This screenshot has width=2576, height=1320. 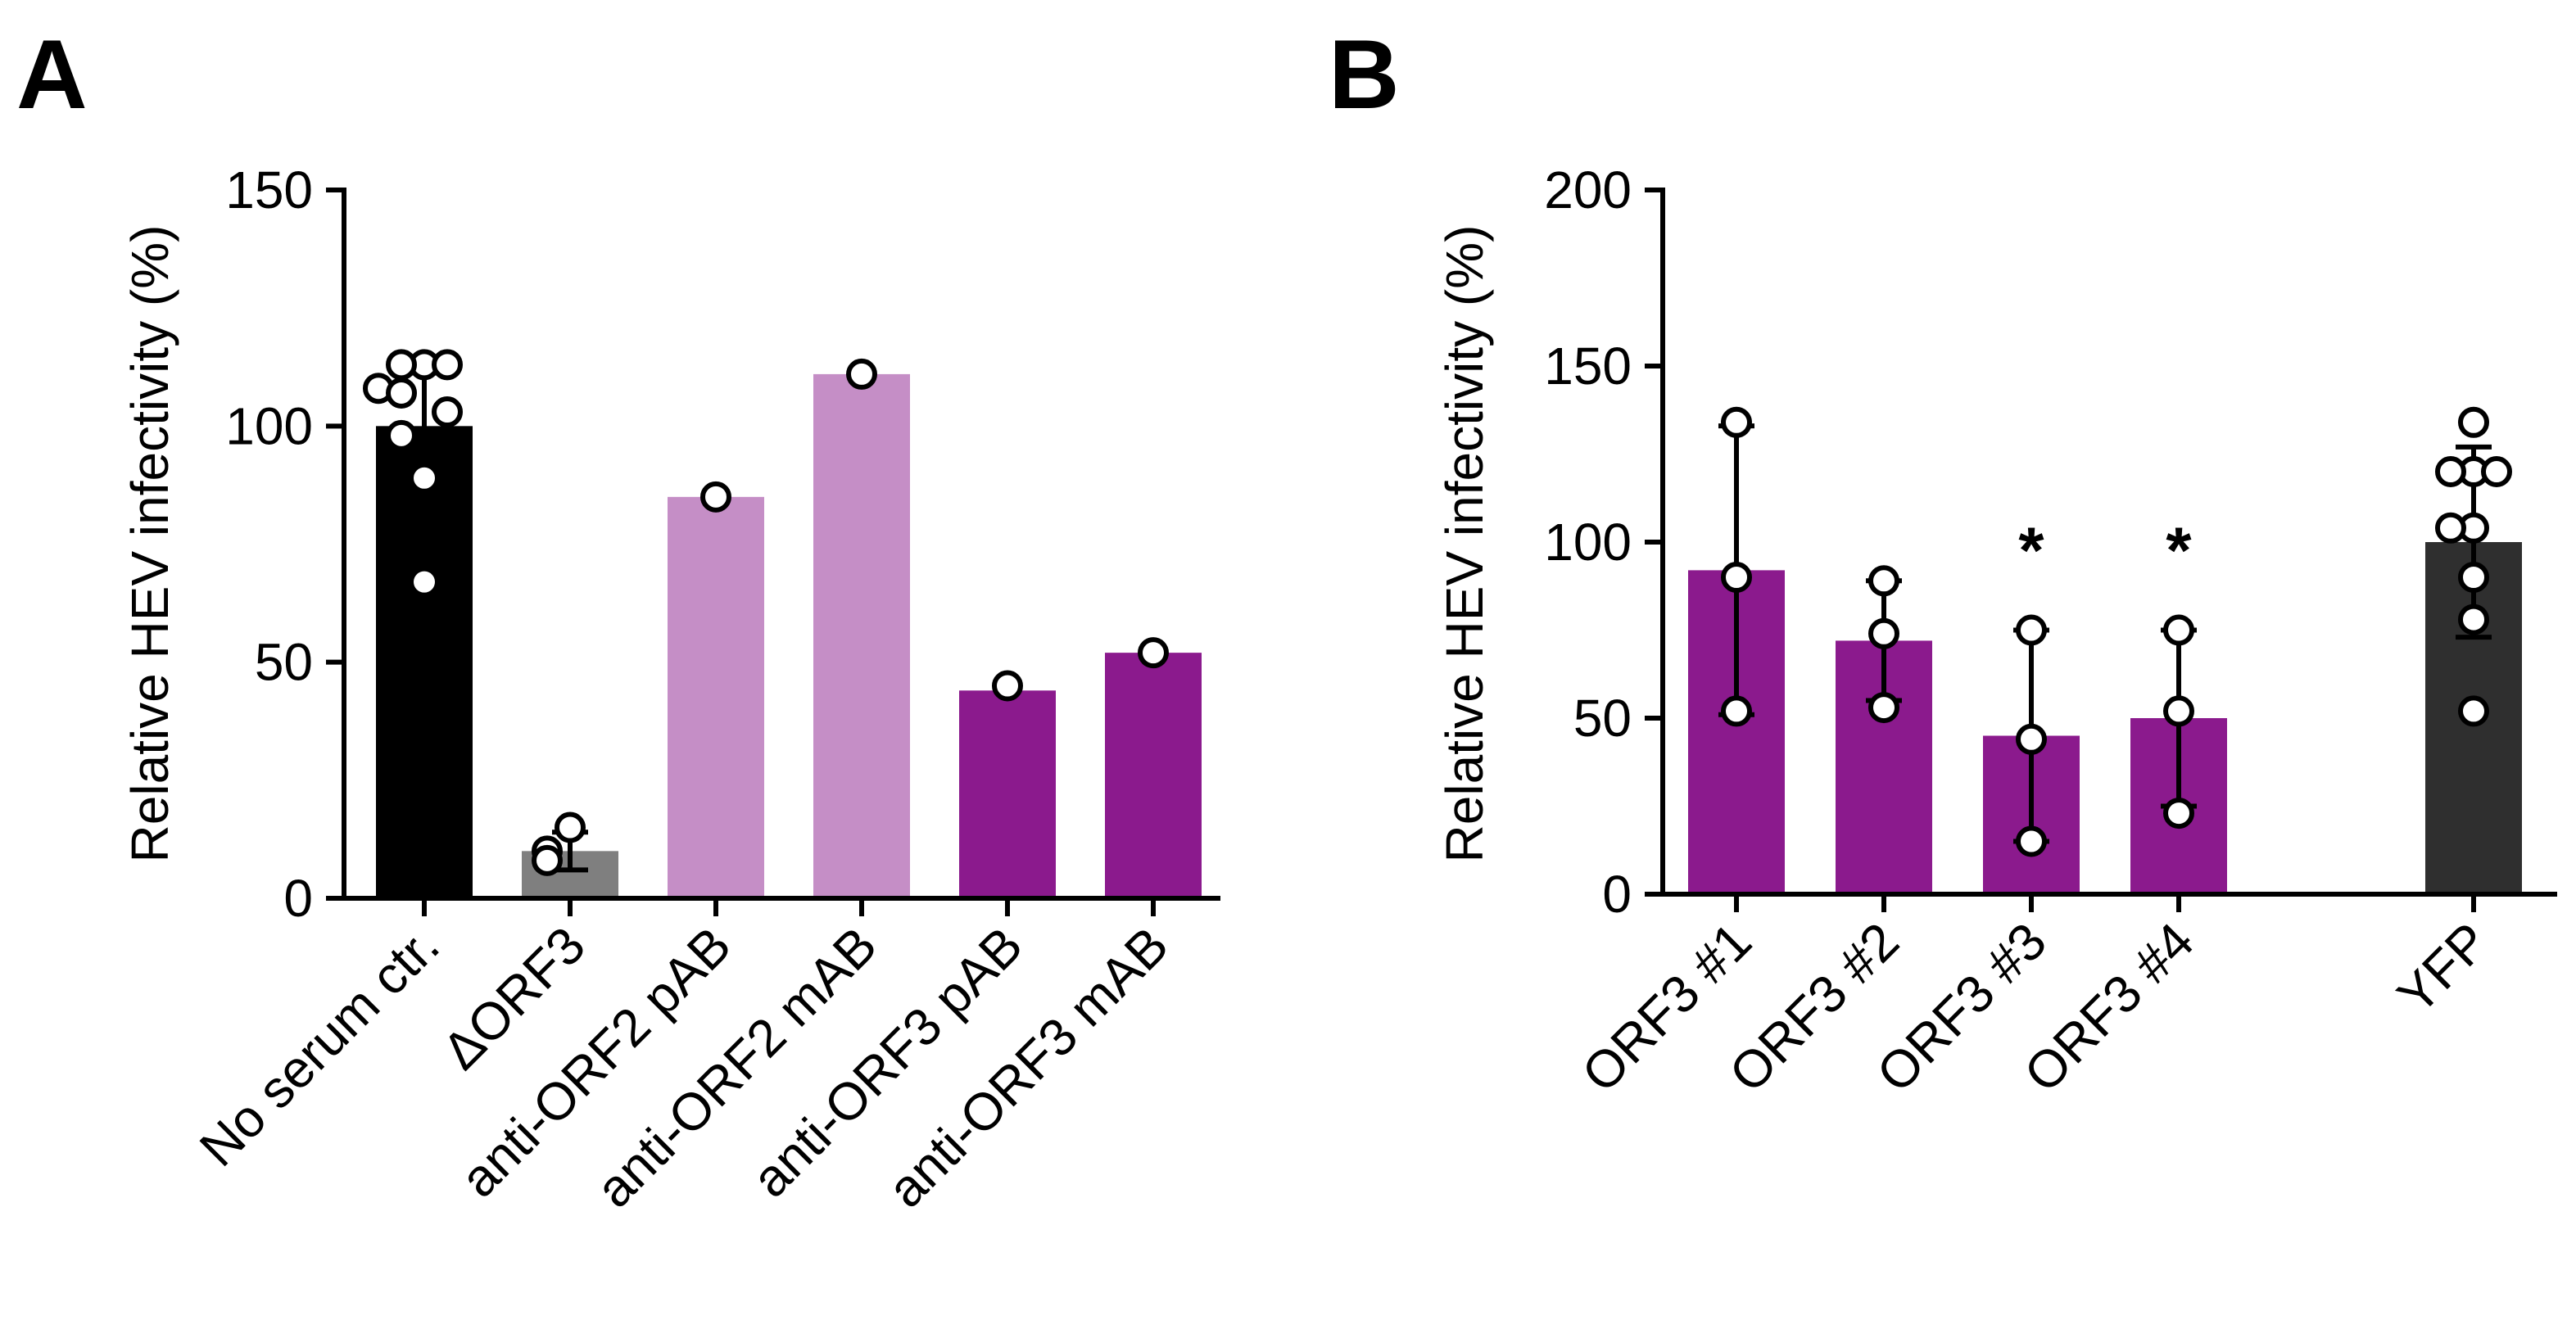 What do you see at coordinates (2443, 968) in the screenshot?
I see `category-label: YFP` at bounding box center [2443, 968].